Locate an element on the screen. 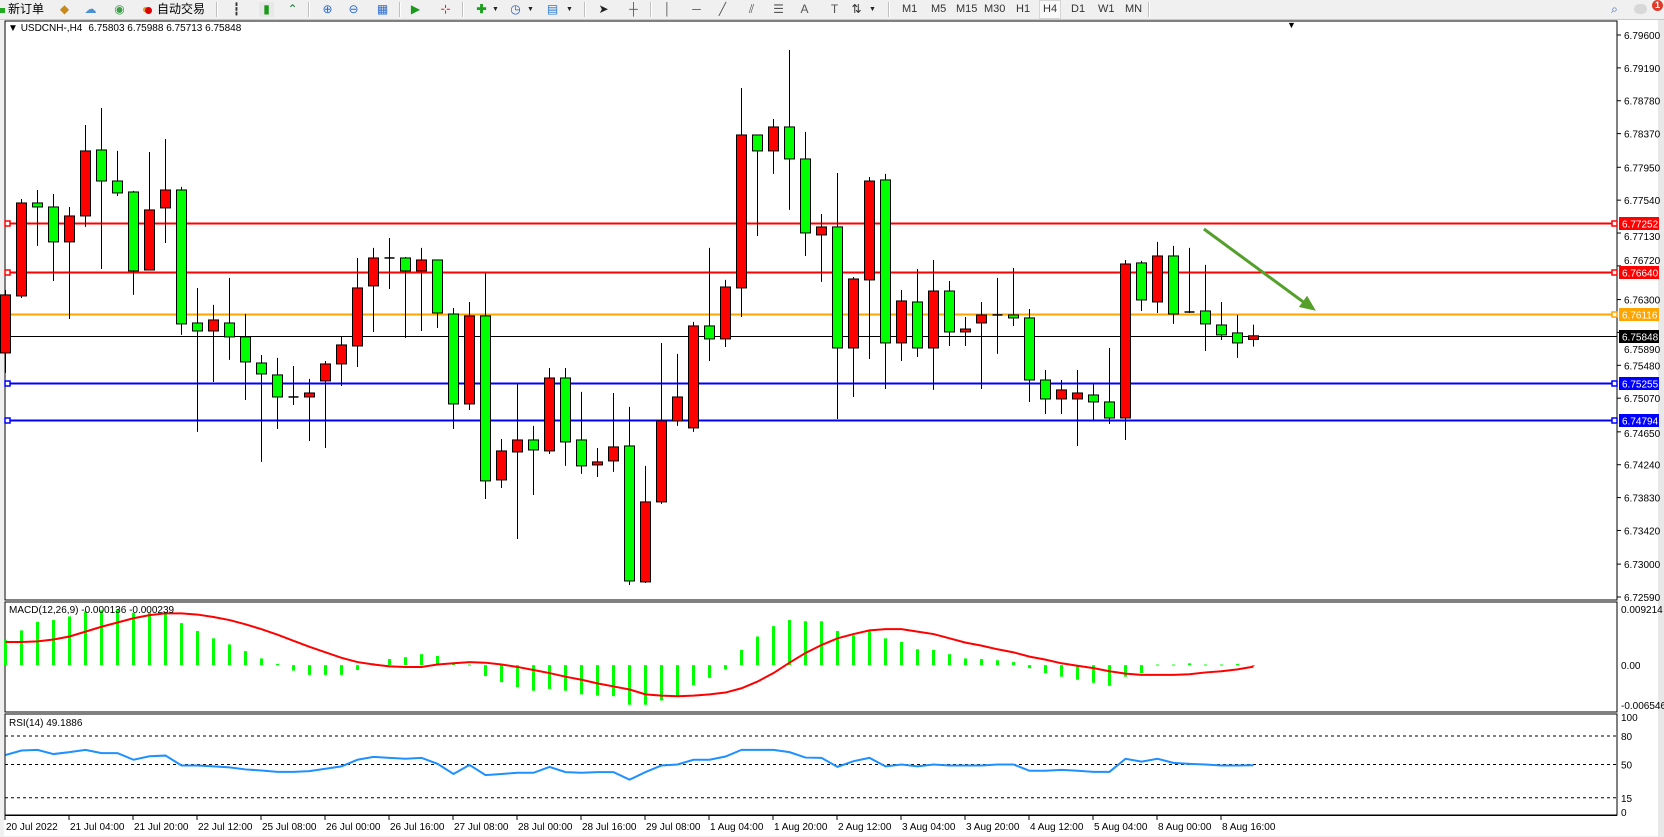  templates-icon: ▤ is located at coordinates (552, 9).